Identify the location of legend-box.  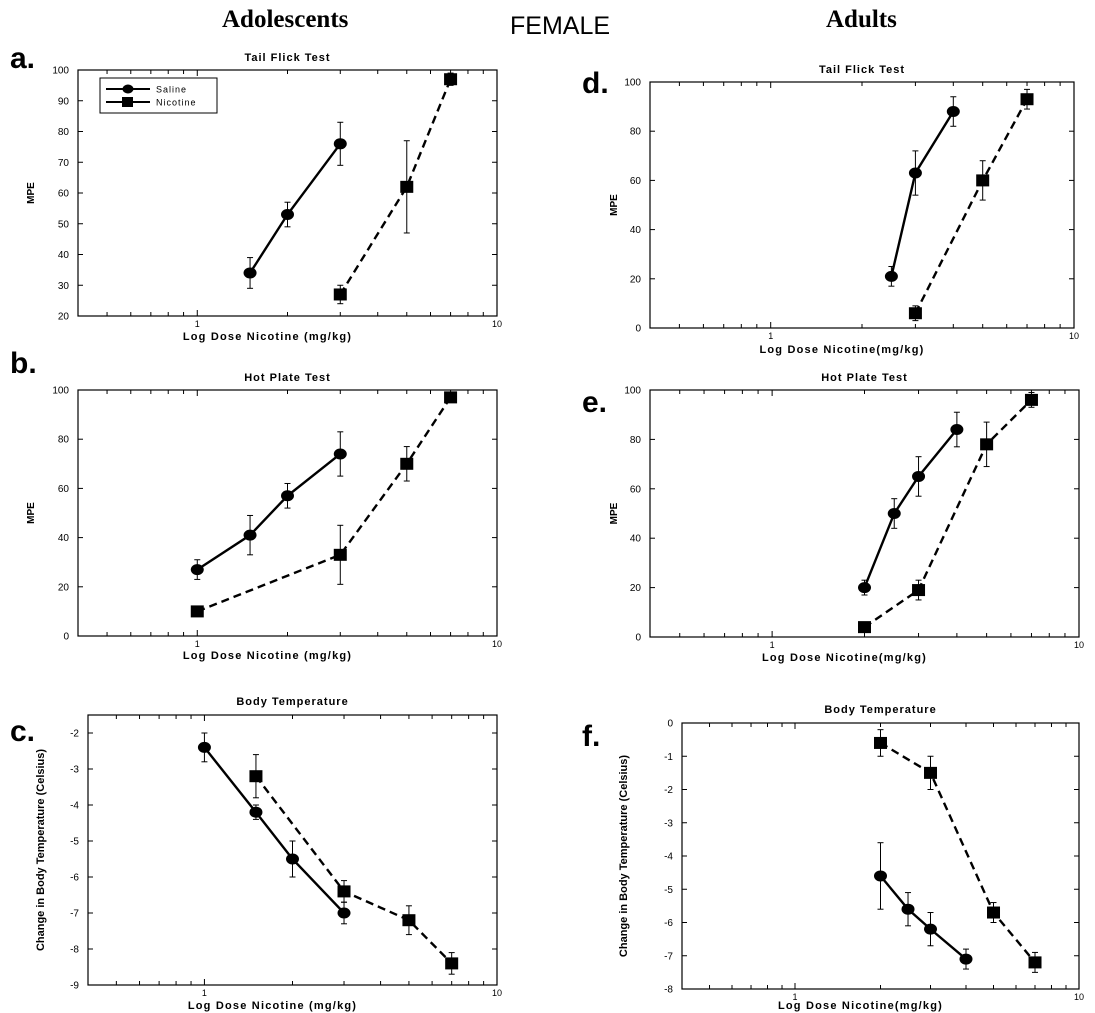
(158, 95).